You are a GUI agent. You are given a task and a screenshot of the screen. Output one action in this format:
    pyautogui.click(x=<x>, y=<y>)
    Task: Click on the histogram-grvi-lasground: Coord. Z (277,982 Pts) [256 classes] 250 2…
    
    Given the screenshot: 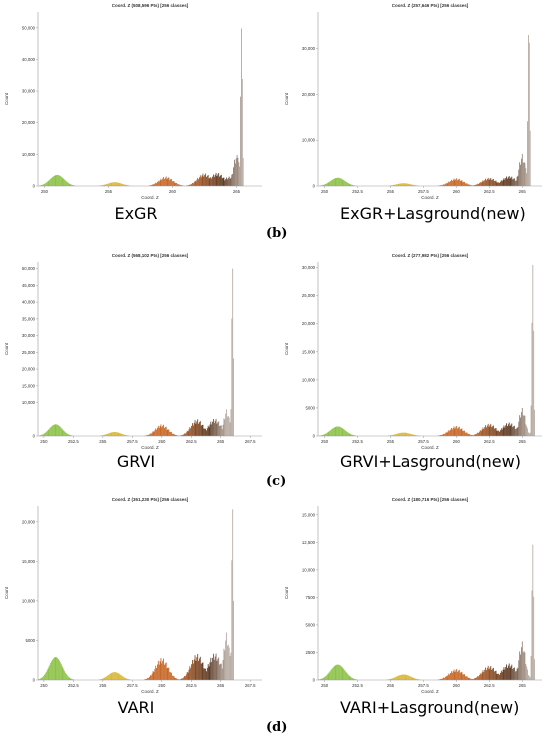 What is the action you would take?
    pyautogui.click(x=413, y=351)
    